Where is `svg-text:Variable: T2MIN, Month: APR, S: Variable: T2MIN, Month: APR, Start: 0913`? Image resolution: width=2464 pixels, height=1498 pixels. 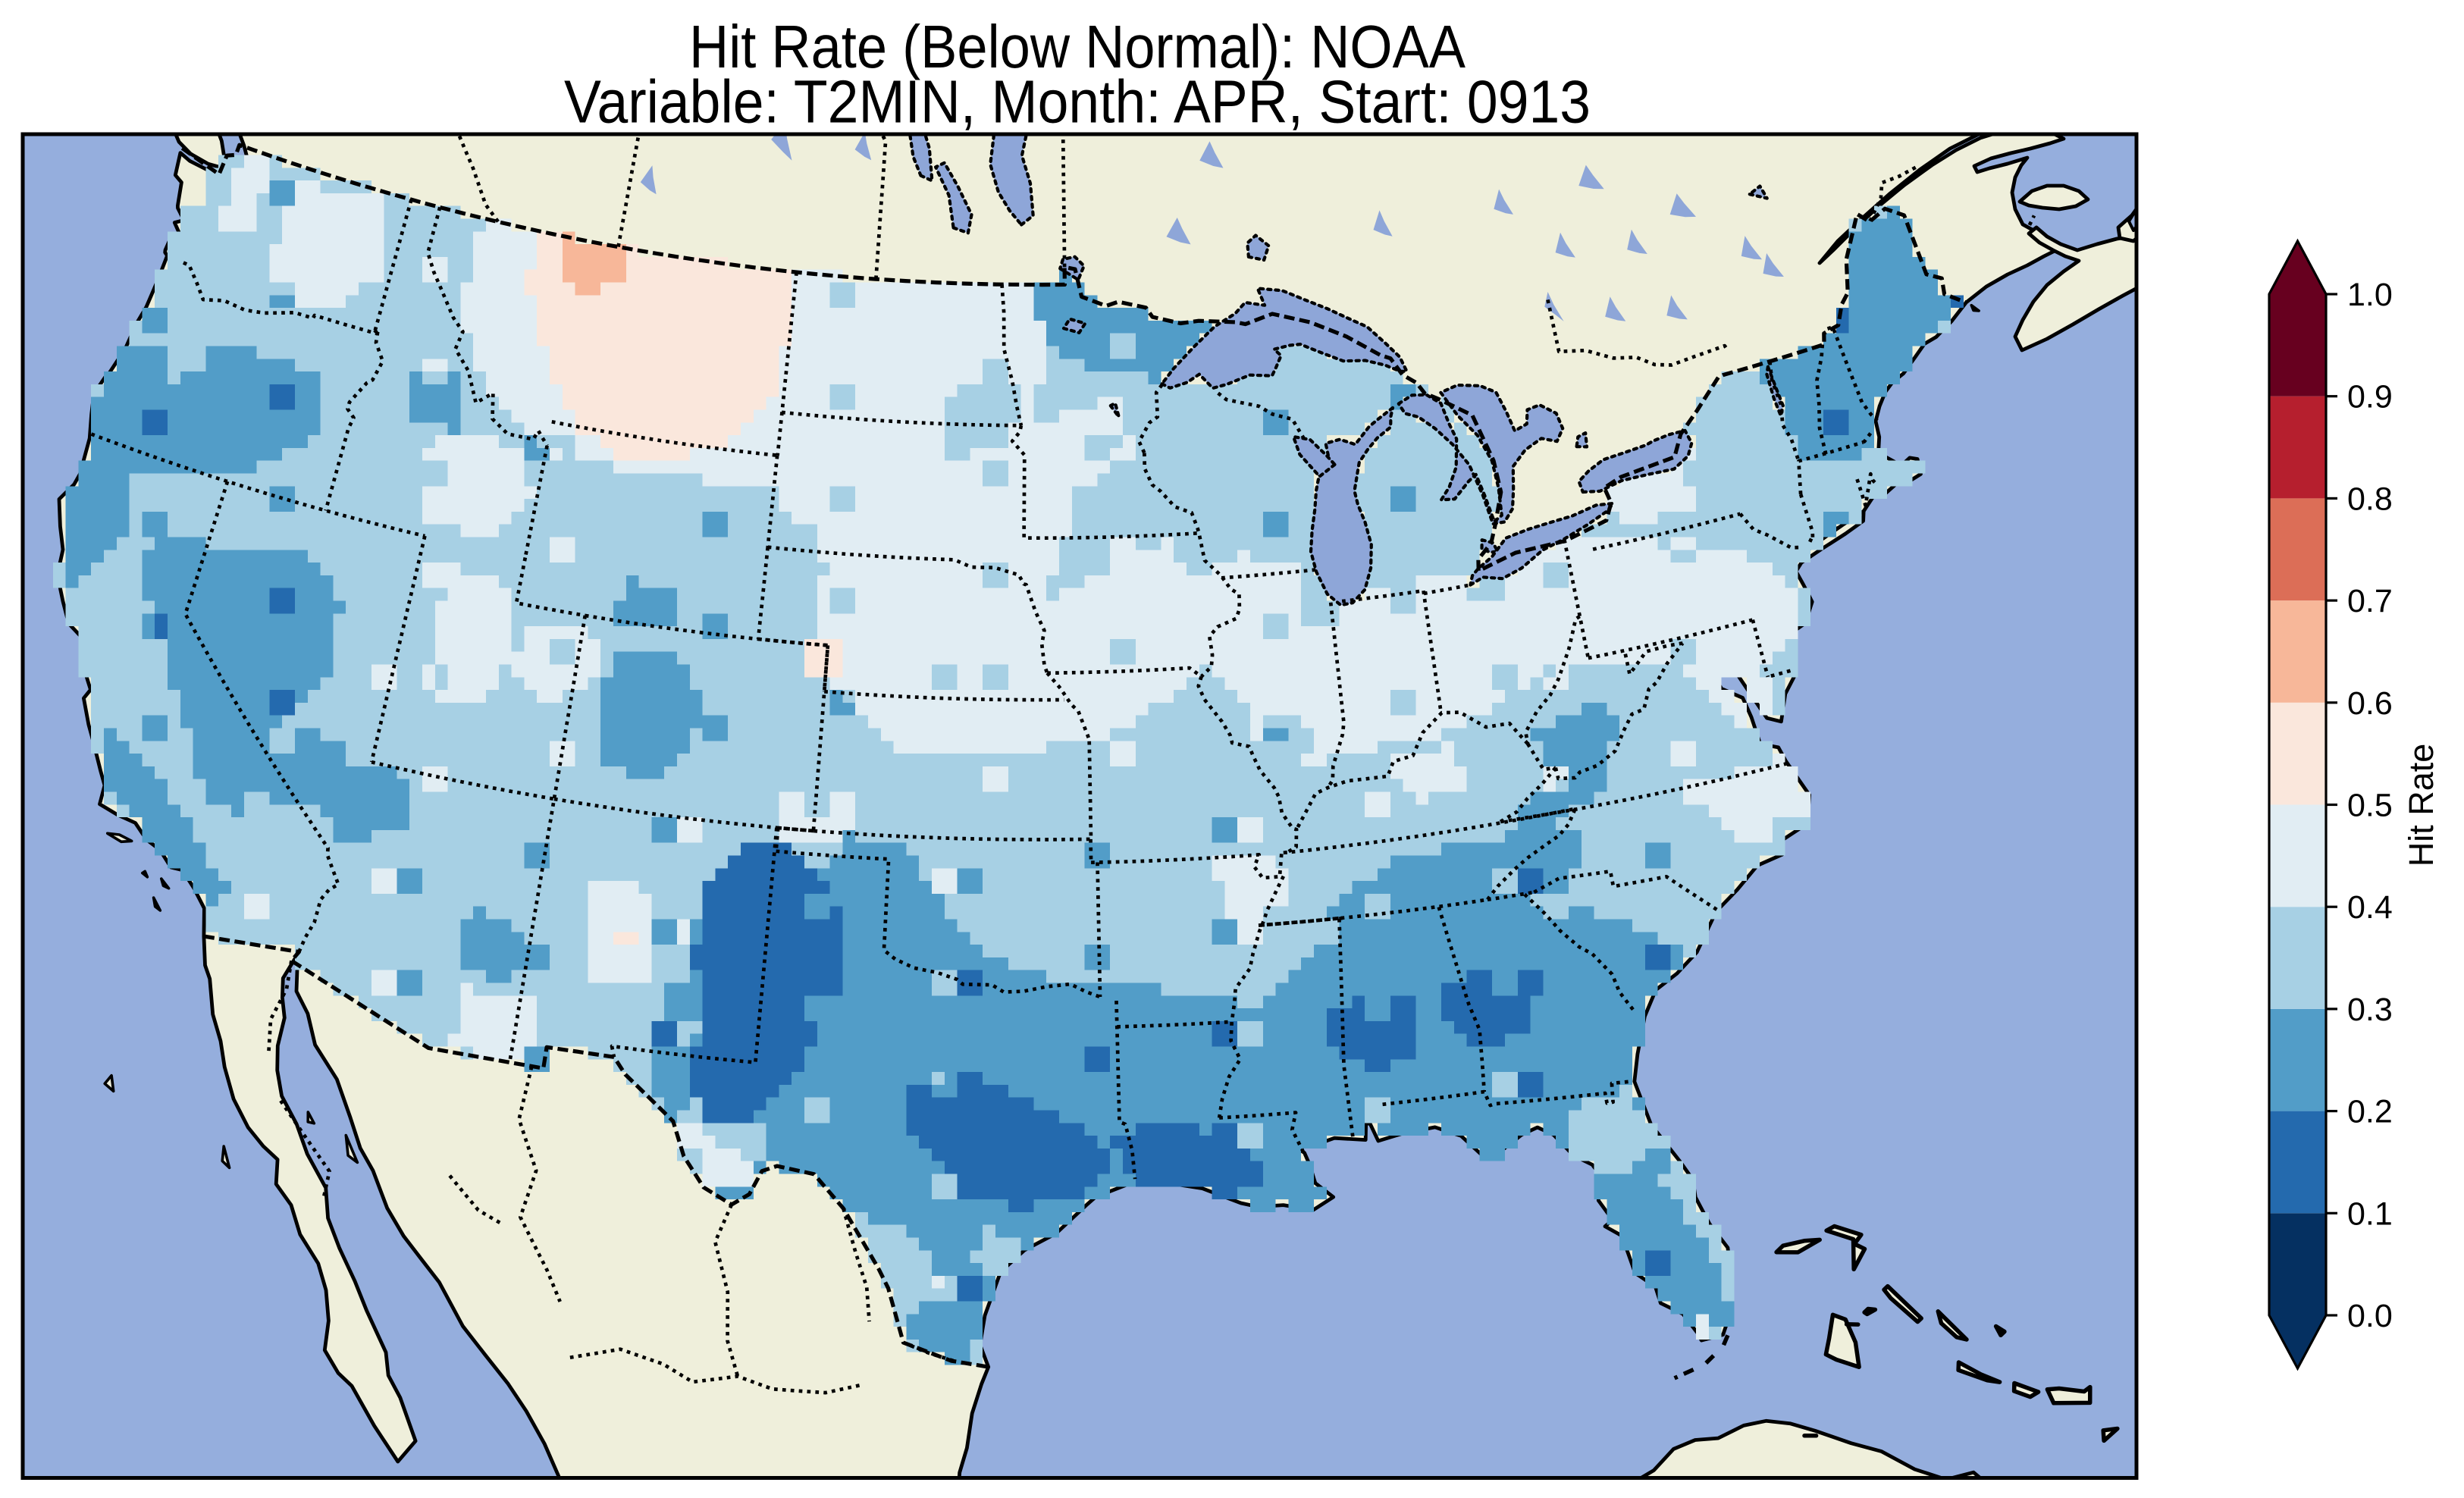
svg-text:Variable: T2MIN, Month: APR, S: Variable: T2MIN, Month: APR, Start: 0913 is located at coordinates (1077, 102).